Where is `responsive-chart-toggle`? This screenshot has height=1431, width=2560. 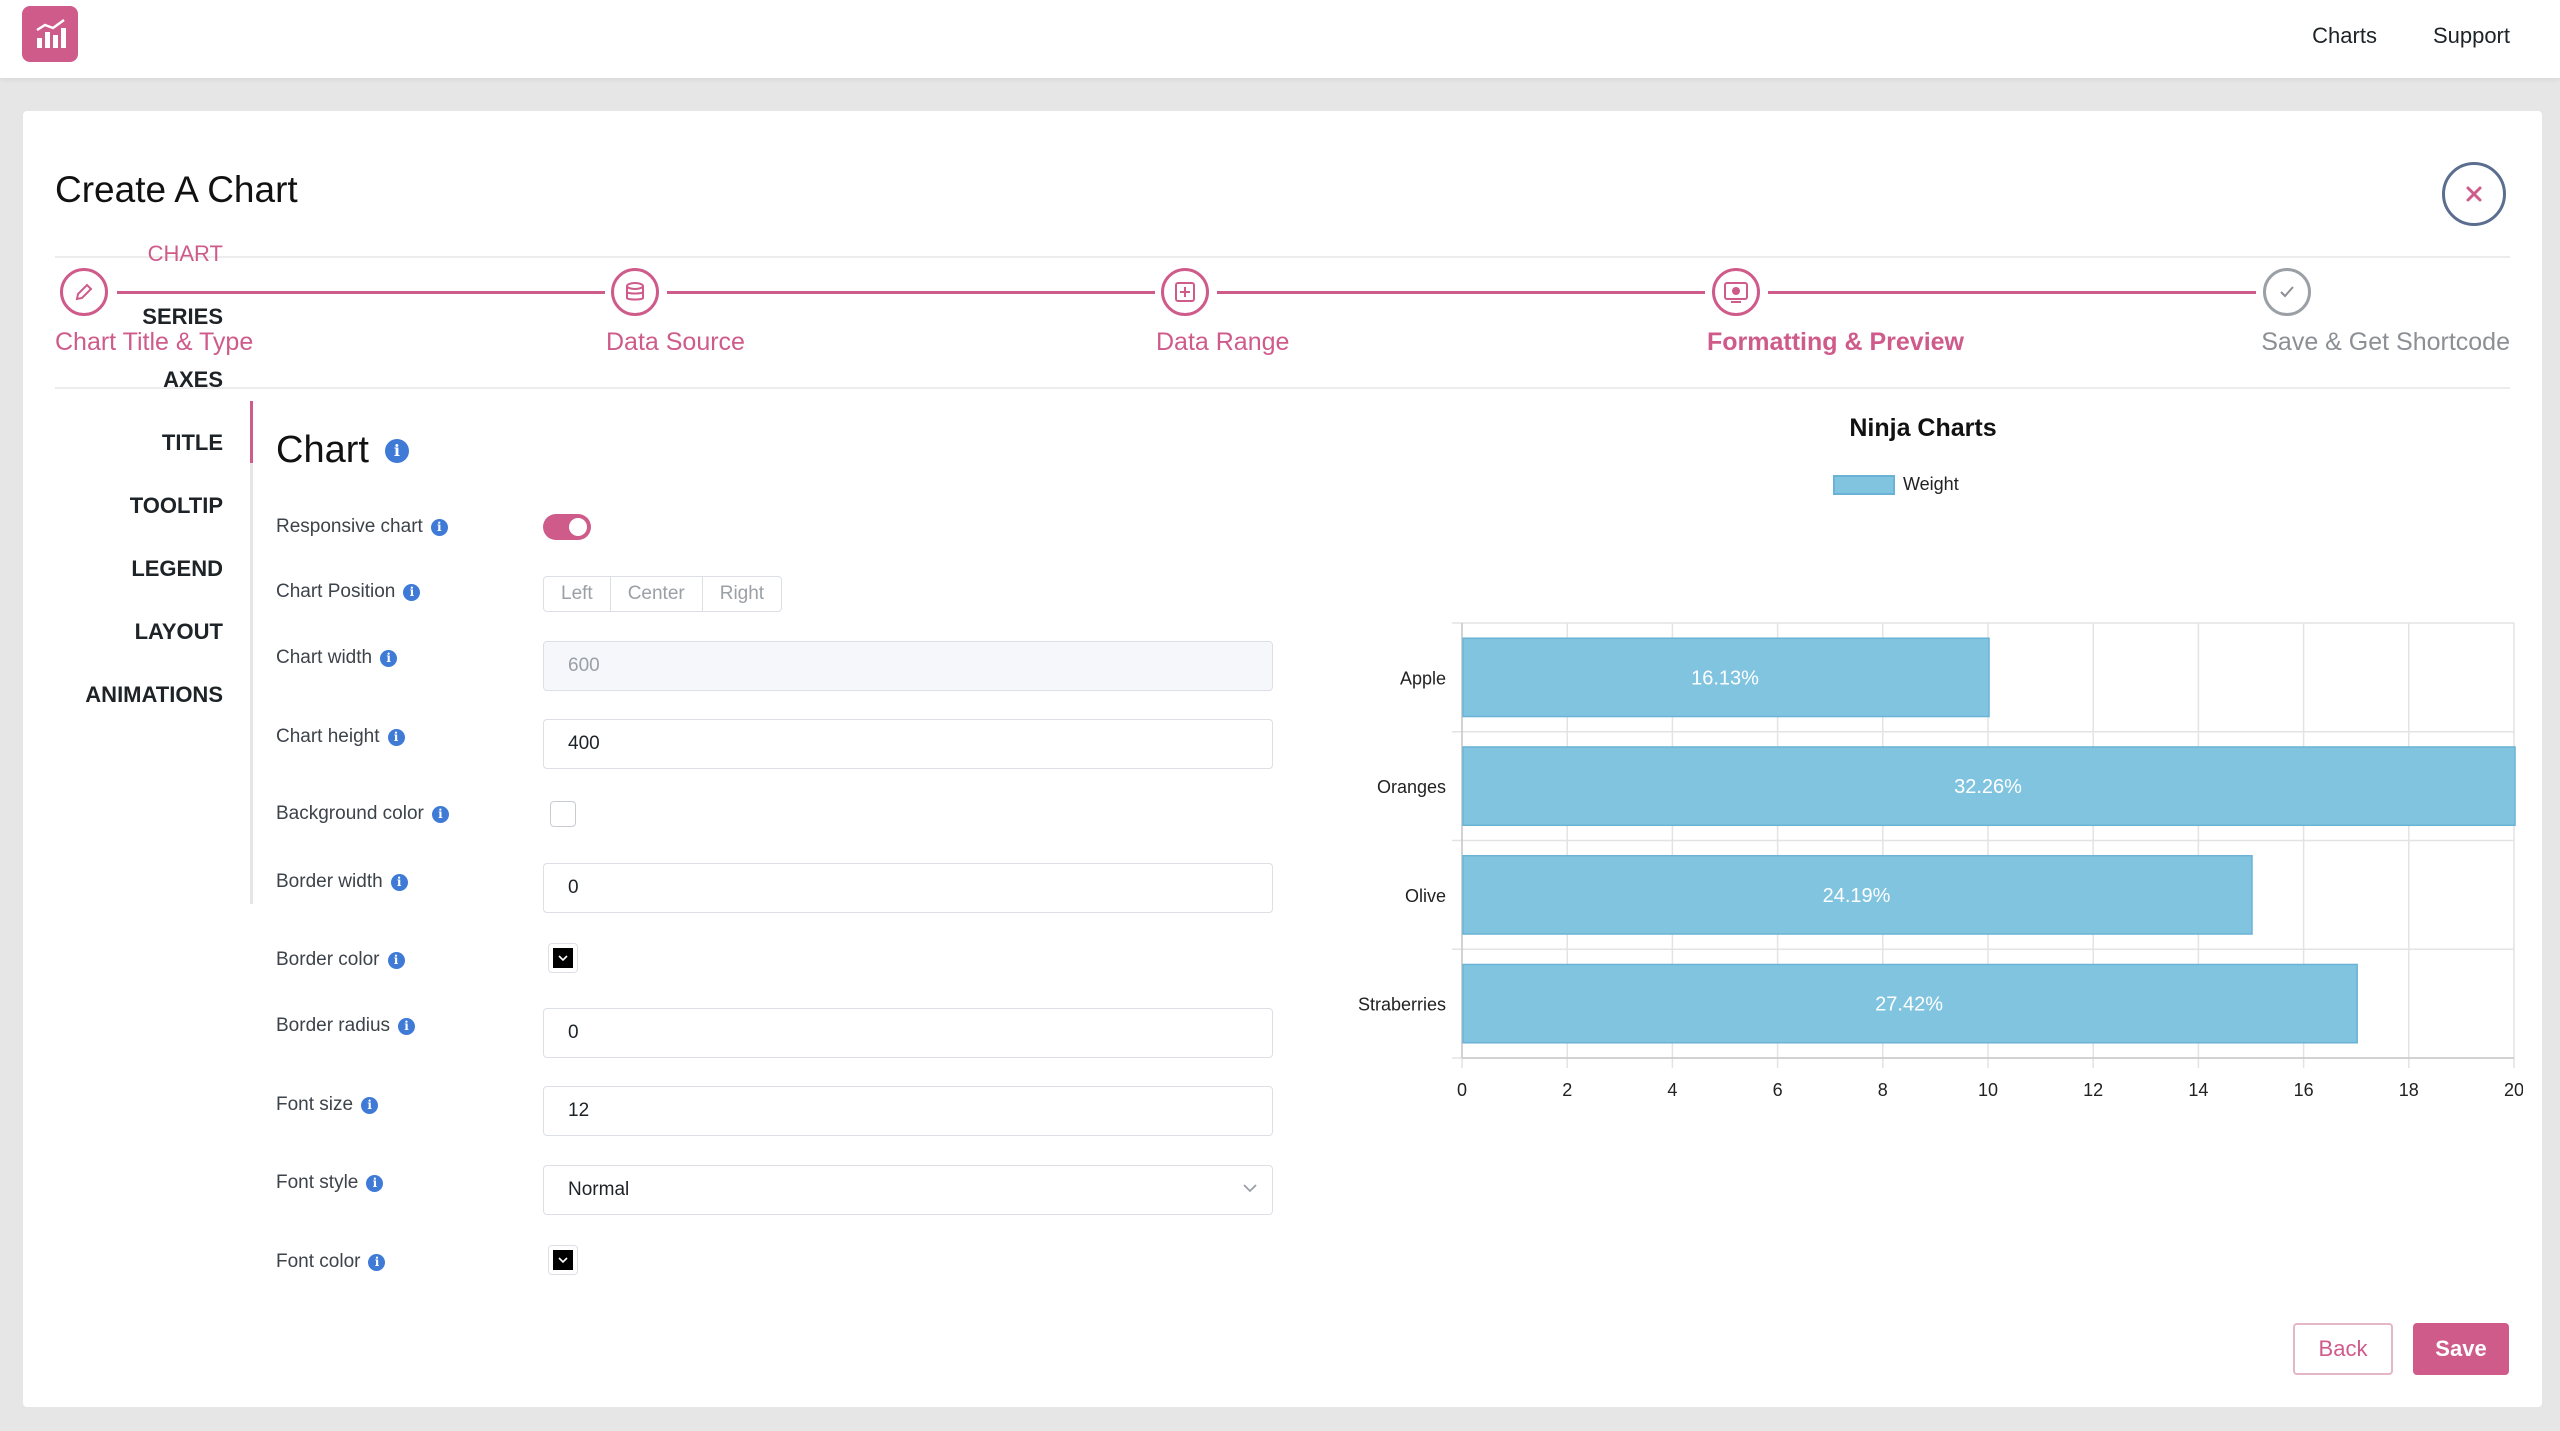 responsive-chart-toggle is located at coordinates (567, 527).